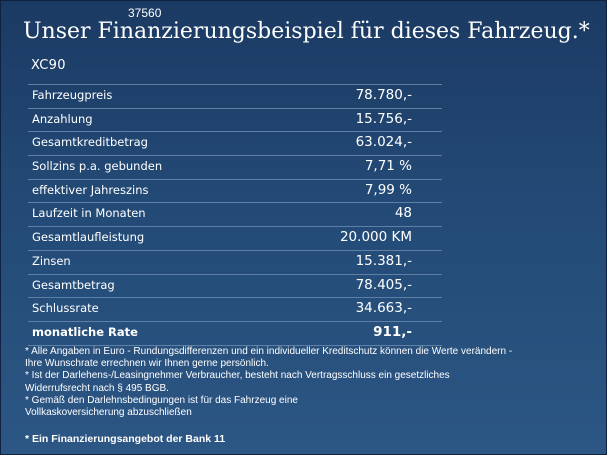  I want to click on offer-note: * Ein Finanzierungsangebot der Bank 11, so click(125, 439).